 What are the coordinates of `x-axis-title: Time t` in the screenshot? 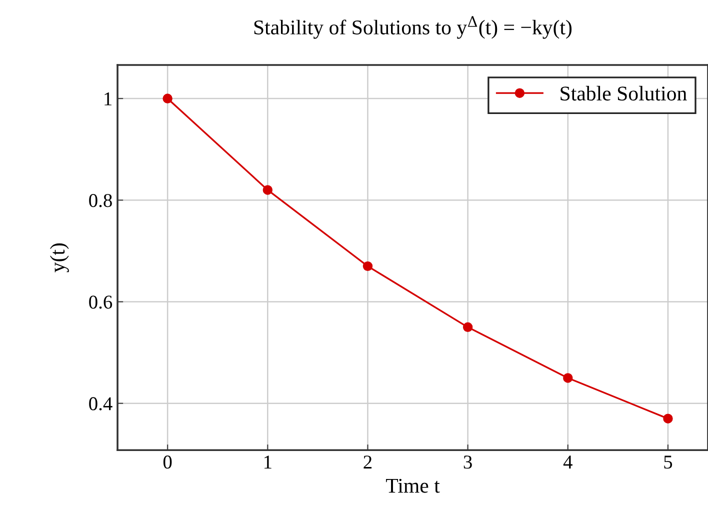 It's located at (413, 485).